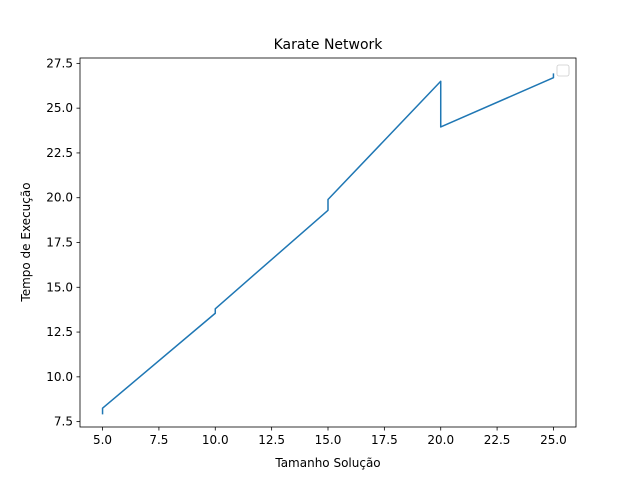  Describe the element at coordinates (327, 463) in the screenshot. I see `x-axis-label: Tamanho Solução` at that location.